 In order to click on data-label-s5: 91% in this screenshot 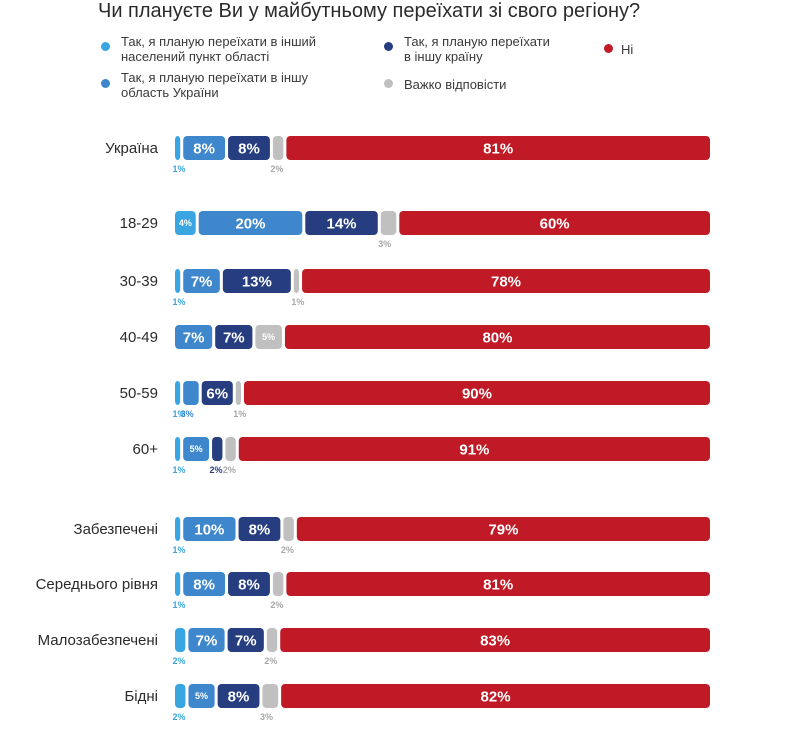, I will do `click(474, 450)`.